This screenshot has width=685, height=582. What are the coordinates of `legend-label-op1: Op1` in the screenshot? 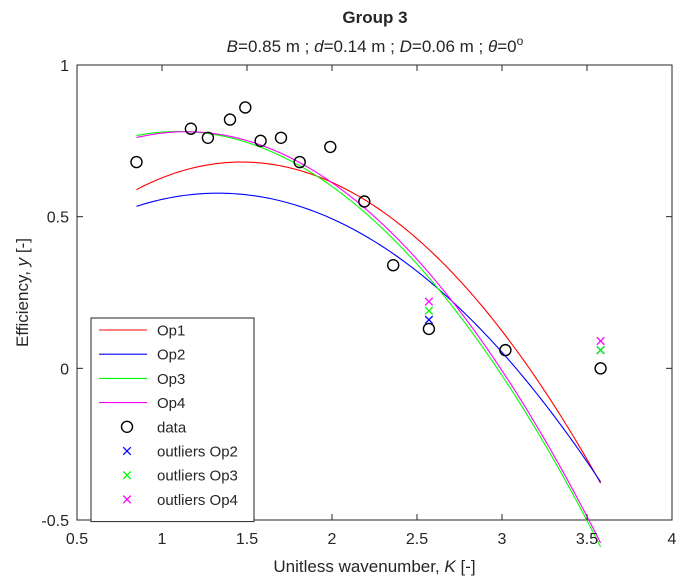 It's located at (171, 331).